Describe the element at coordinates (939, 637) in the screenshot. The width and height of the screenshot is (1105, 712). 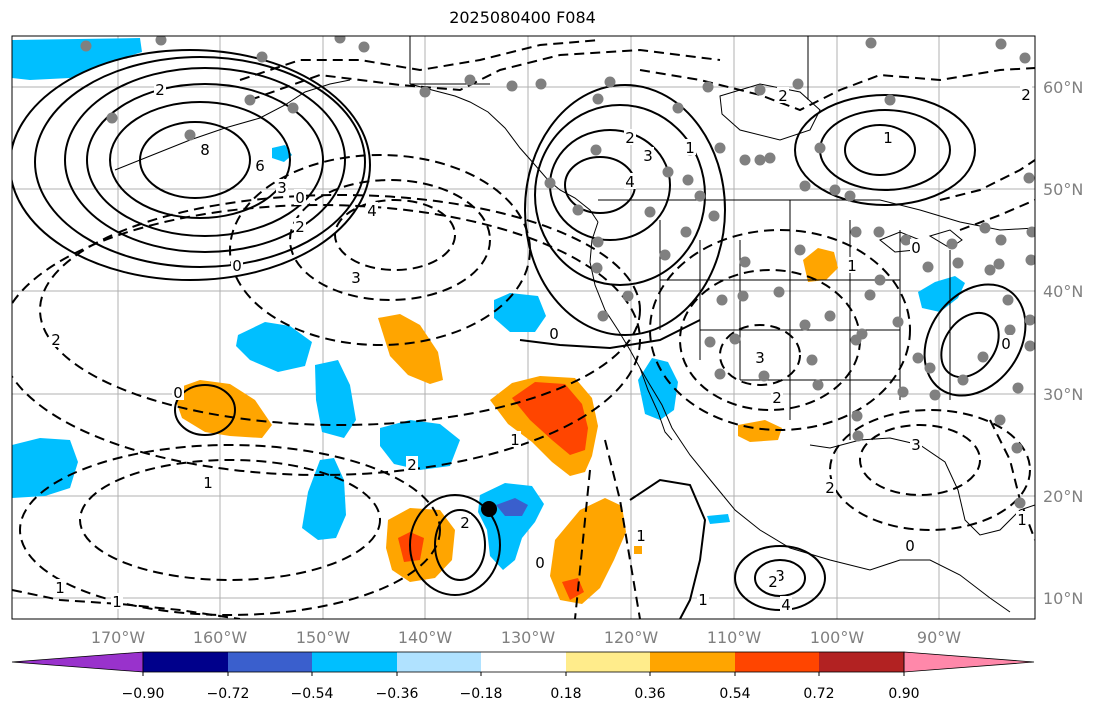
I see `lon-tick-label: 90°W` at that location.